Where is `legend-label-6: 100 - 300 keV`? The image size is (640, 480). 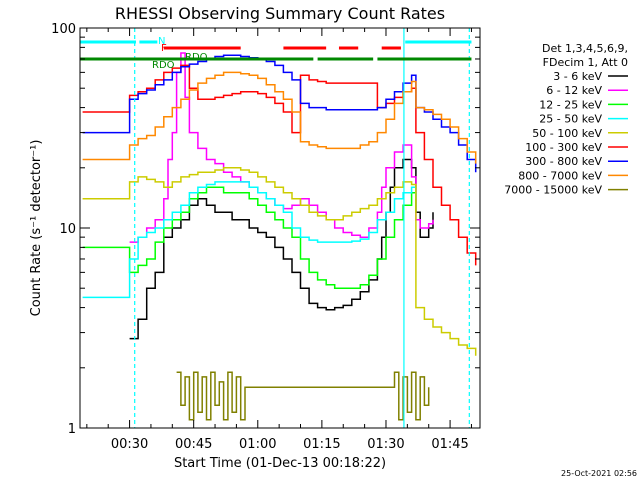 legend-label-6: 100 - 300 keV is located at coordinates (563, 147).